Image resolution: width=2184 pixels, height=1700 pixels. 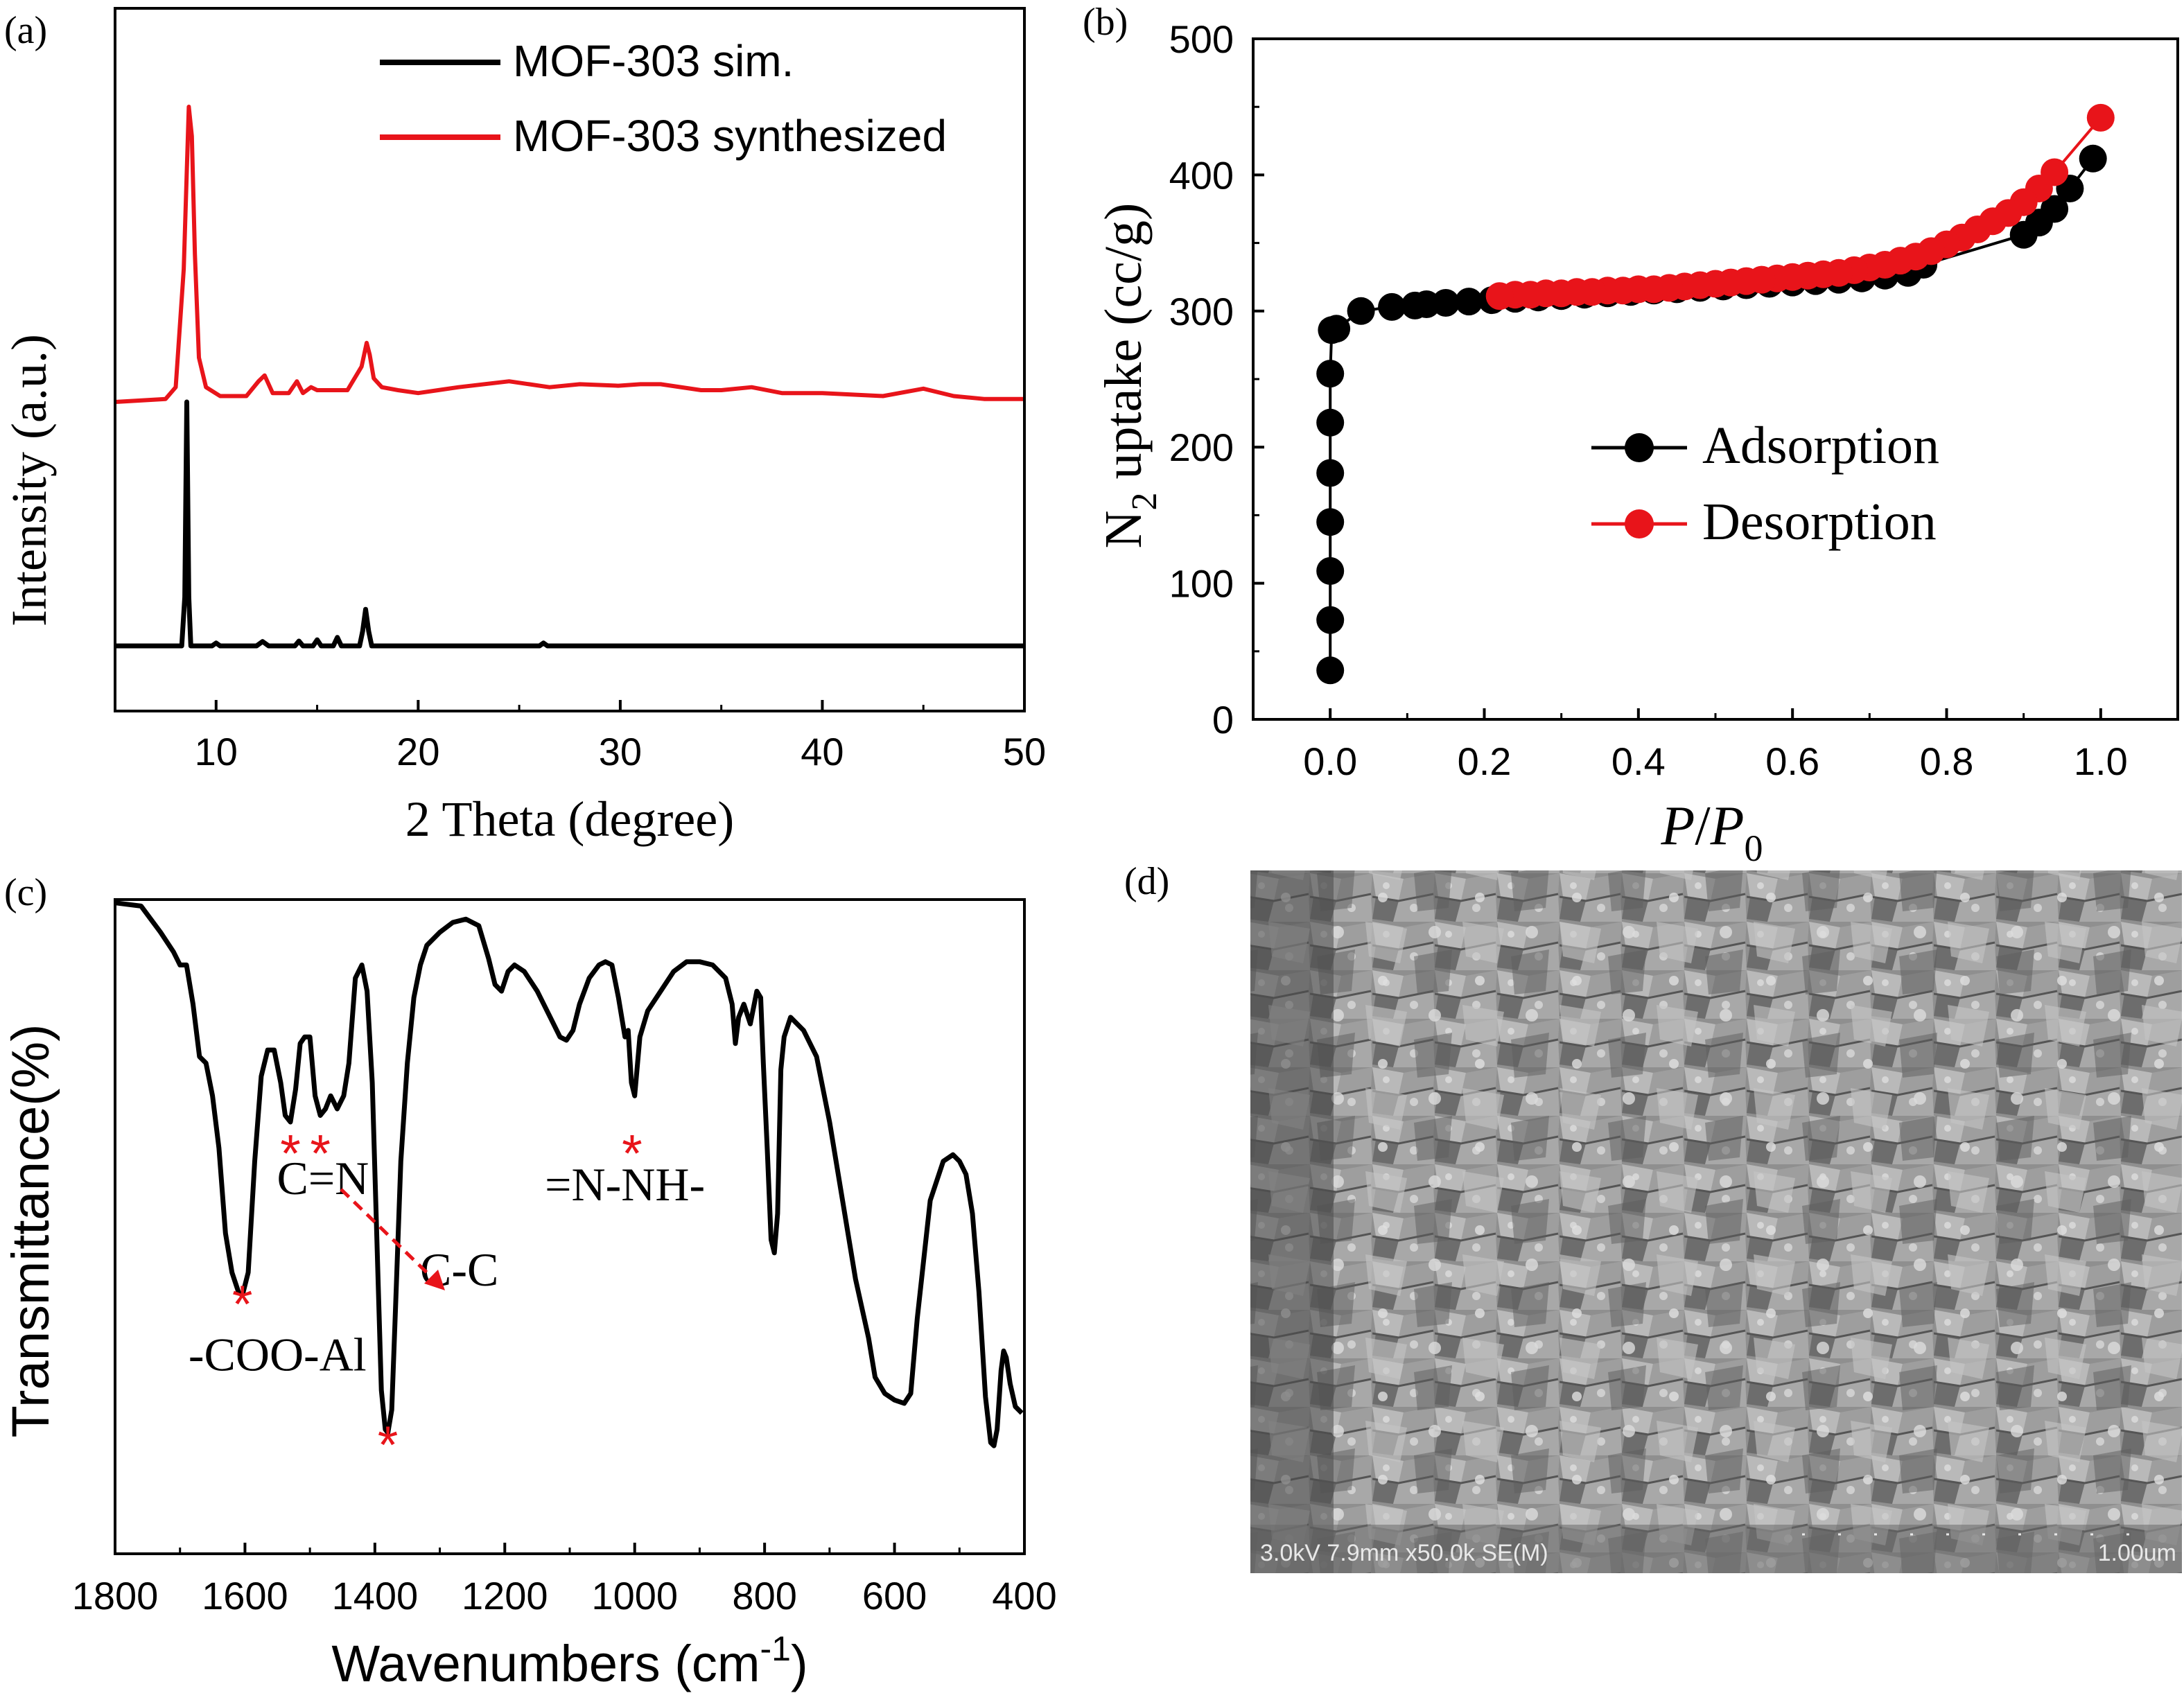 What do you see at coordinates (375, 1596) in the screenshot?
I see `ftir-x-tick-label: 1400` at bounding box center [375, 1596].